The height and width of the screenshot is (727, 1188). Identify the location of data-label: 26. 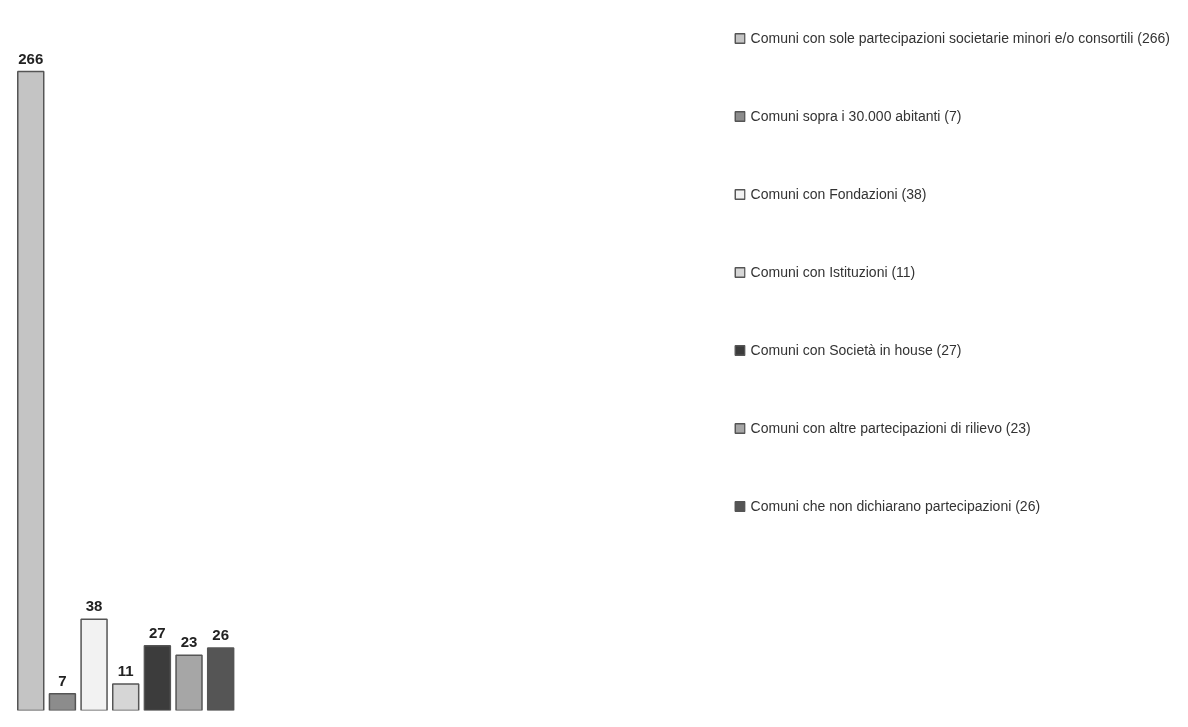
(221, 635).